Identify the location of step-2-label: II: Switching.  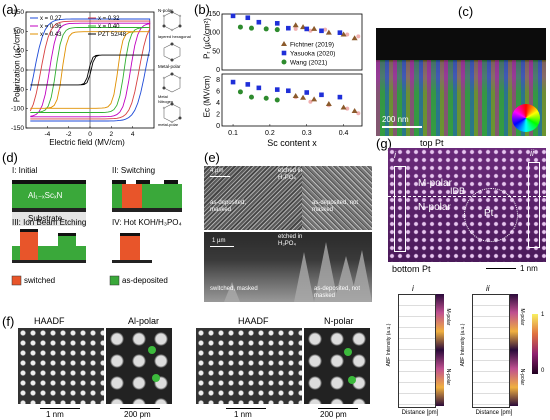
(134, 170).